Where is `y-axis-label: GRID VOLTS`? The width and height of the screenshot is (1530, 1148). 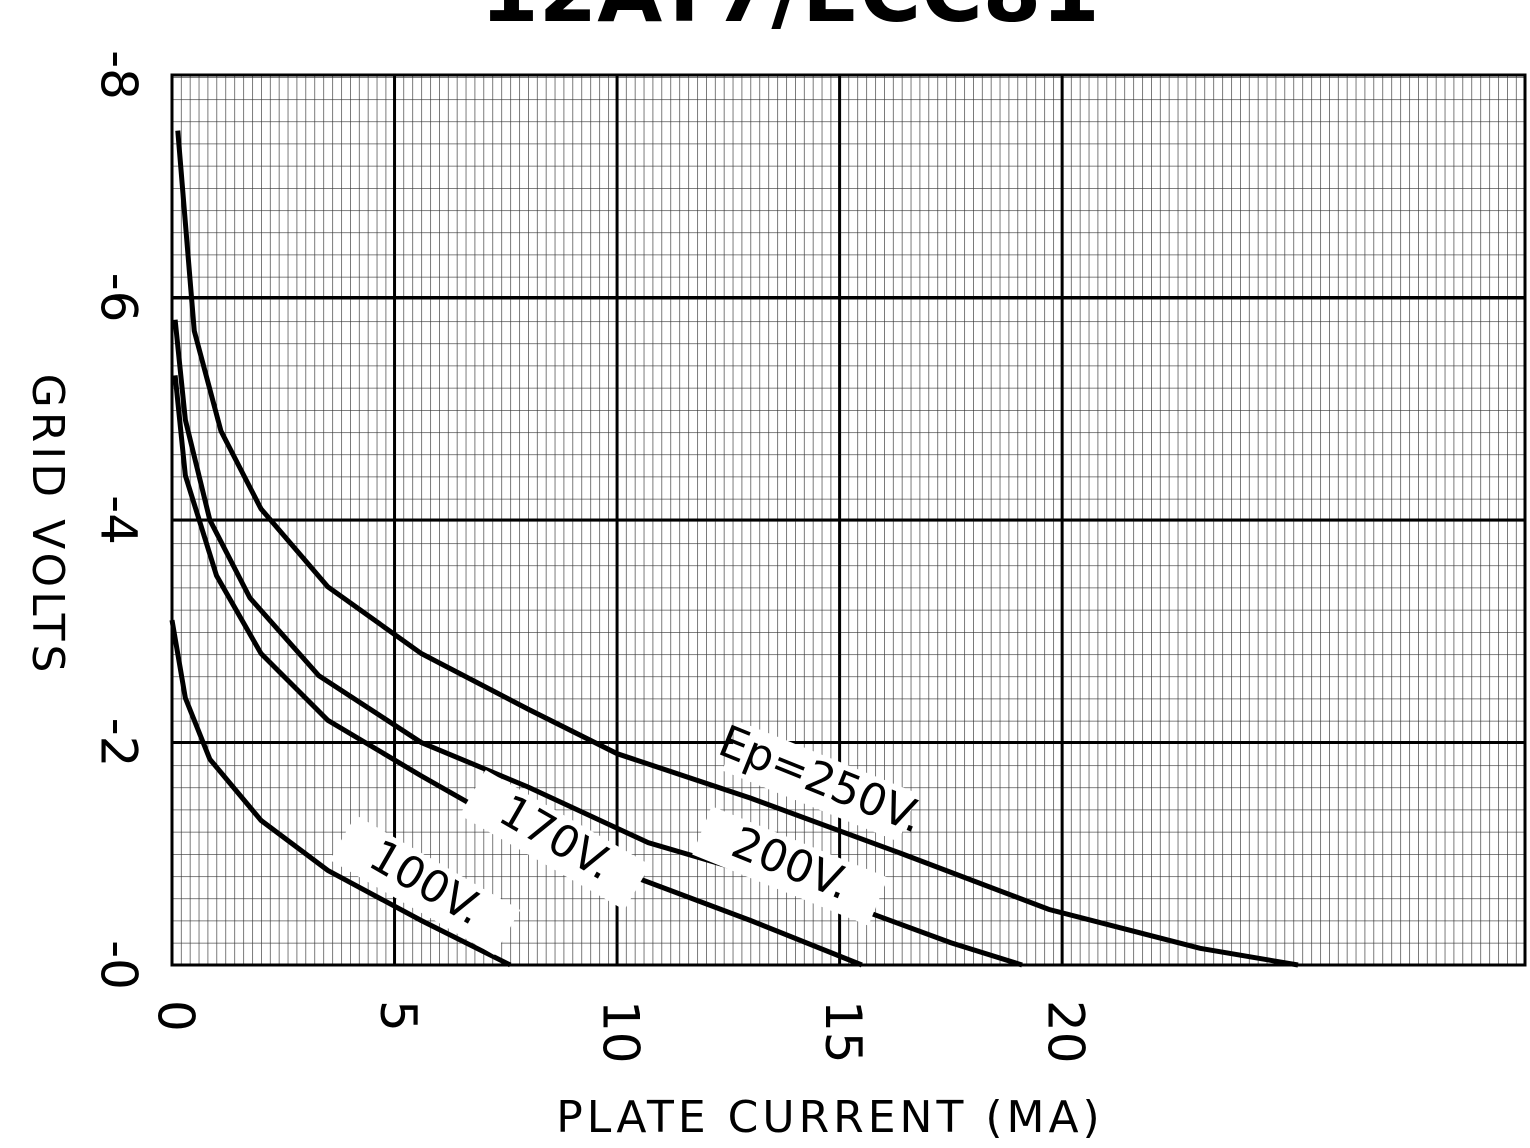
y-axis-label: GRID VOLTS is located at coordinates (47, 525).